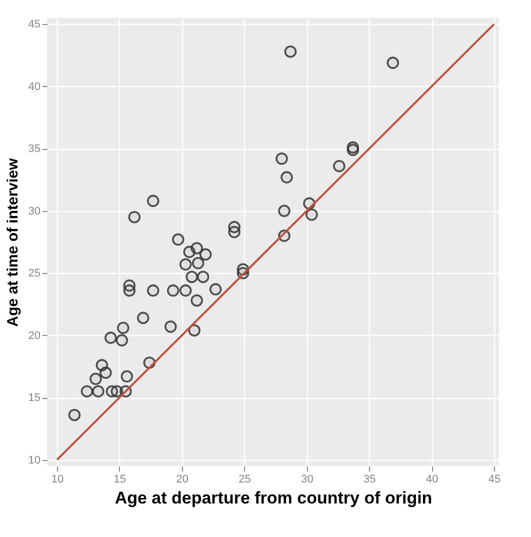 The width and height of the screenshot is (531, 537). What do you see at coordinates (34, 460) in the screenshot?
I see `y-tick-label: 10` at bounding box center [34, 460].